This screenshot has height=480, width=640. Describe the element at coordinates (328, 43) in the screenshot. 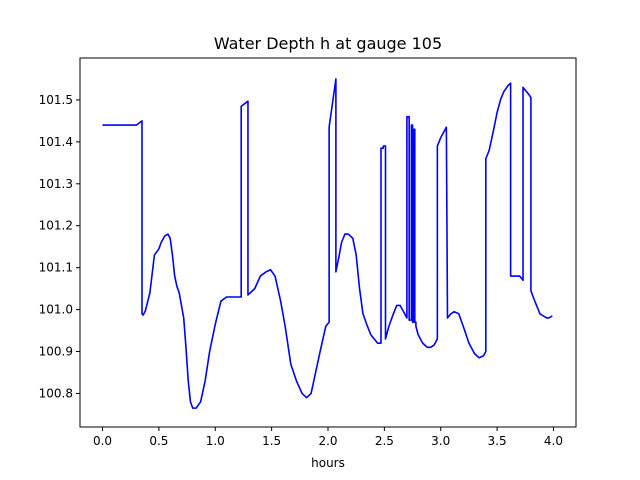

I see `chart-title: Water Depth h at gauge 105` at that location.